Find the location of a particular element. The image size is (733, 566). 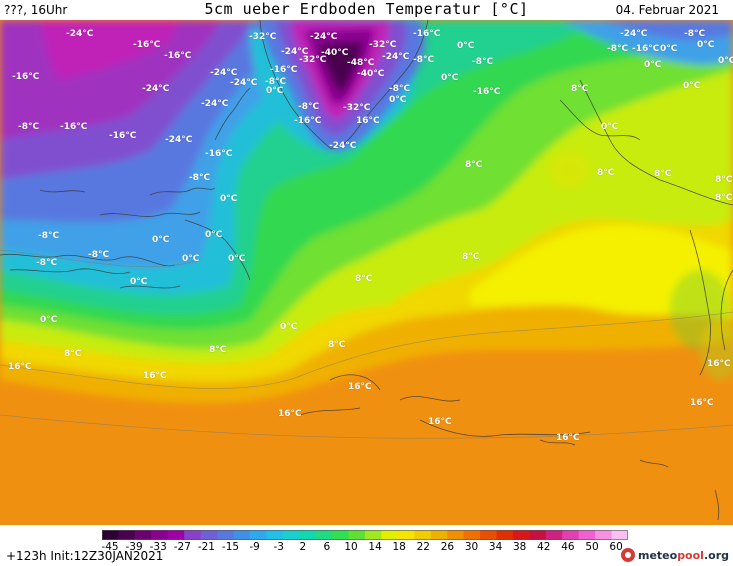

legend-tick-label: -3 is located at coordinates (278, 547).